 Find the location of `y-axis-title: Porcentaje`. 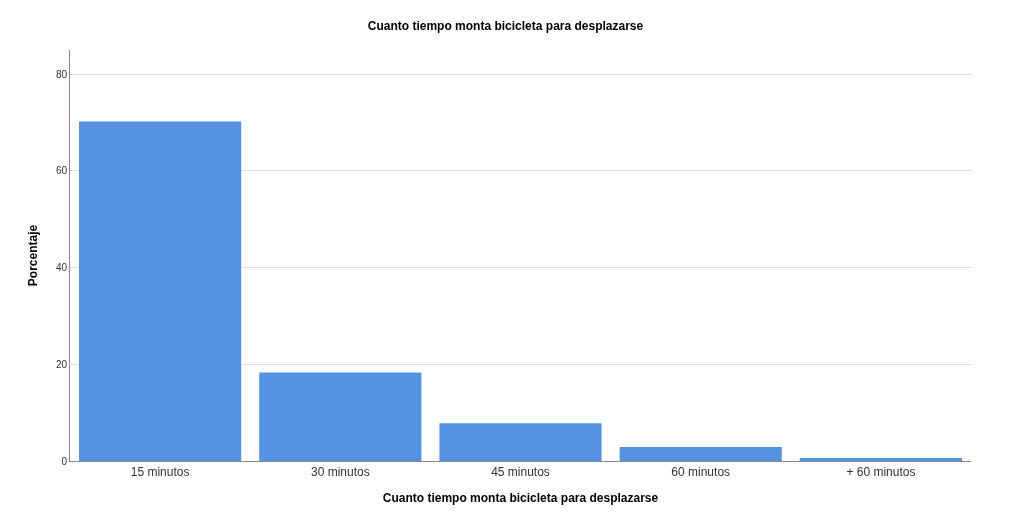

y-axis-title: Porcentaje is located at coordinates (33, 255).